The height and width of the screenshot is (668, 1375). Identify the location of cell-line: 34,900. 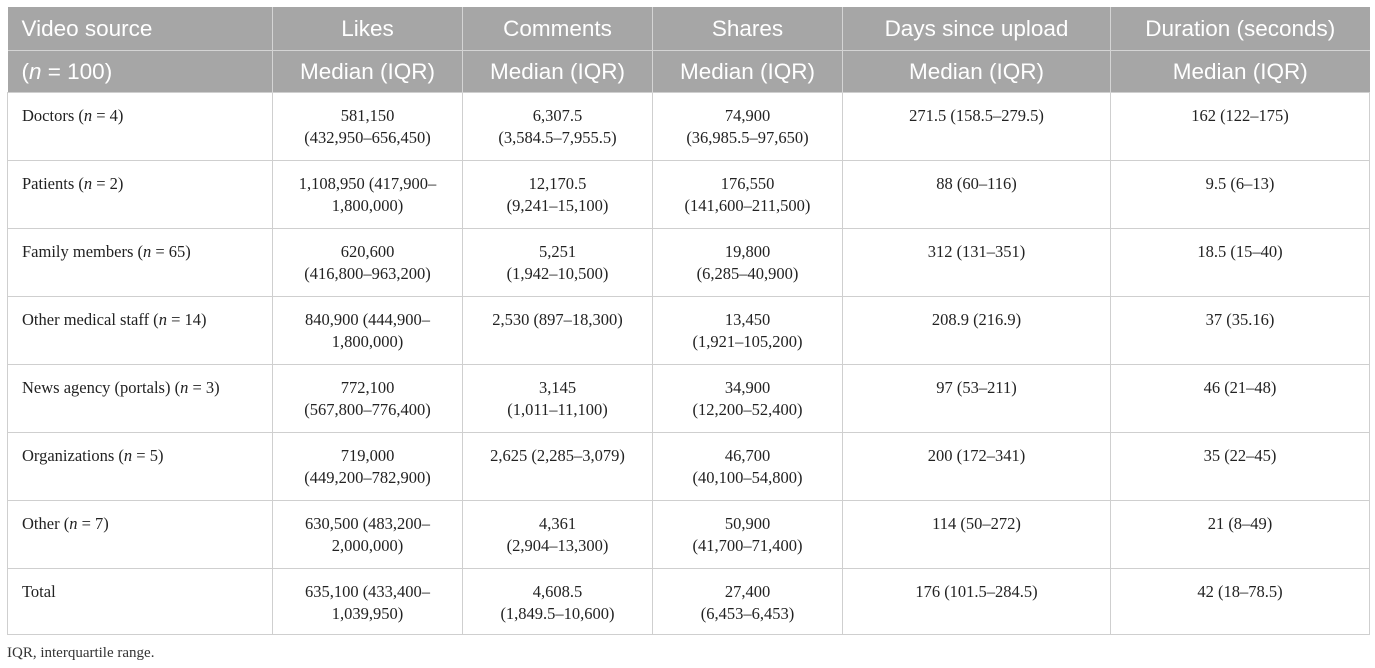
(747, 387).